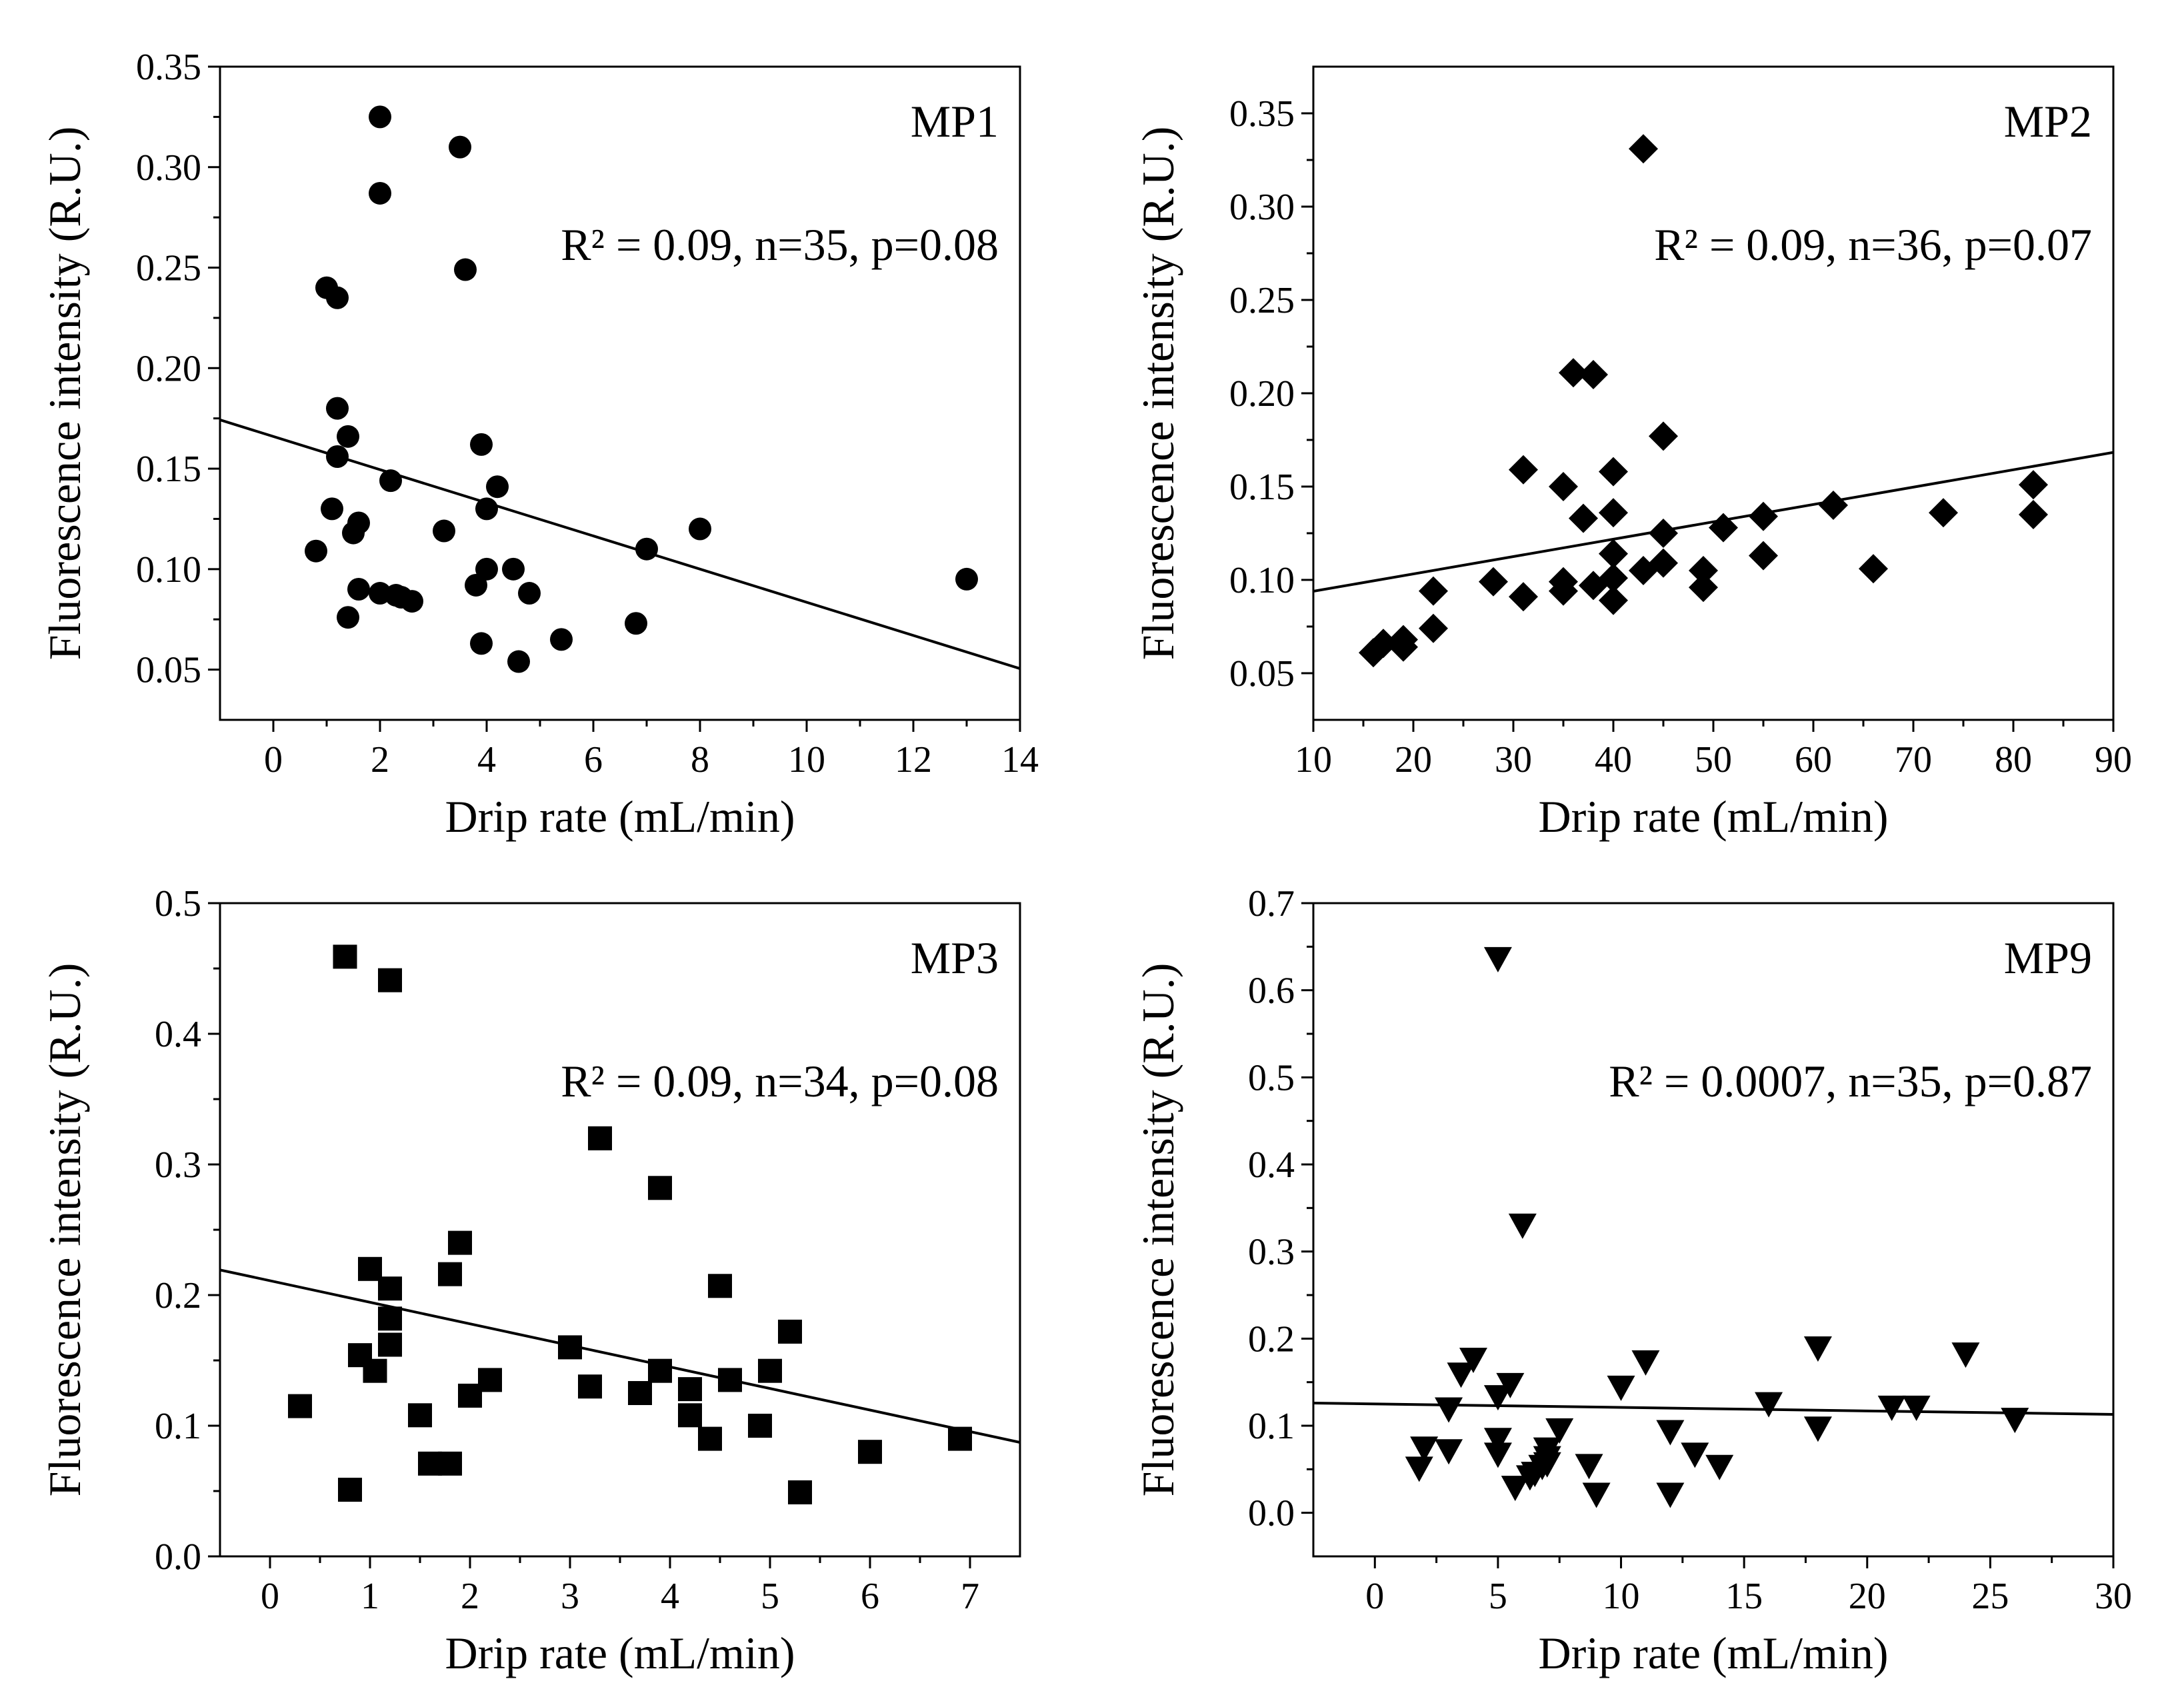 The height and width of the screenshot is (1701, 2184). What do you see at coordinates (470, 1596) in the screenshot?
I see `x-tick-label: 2` at bounding box center [470, 1596].